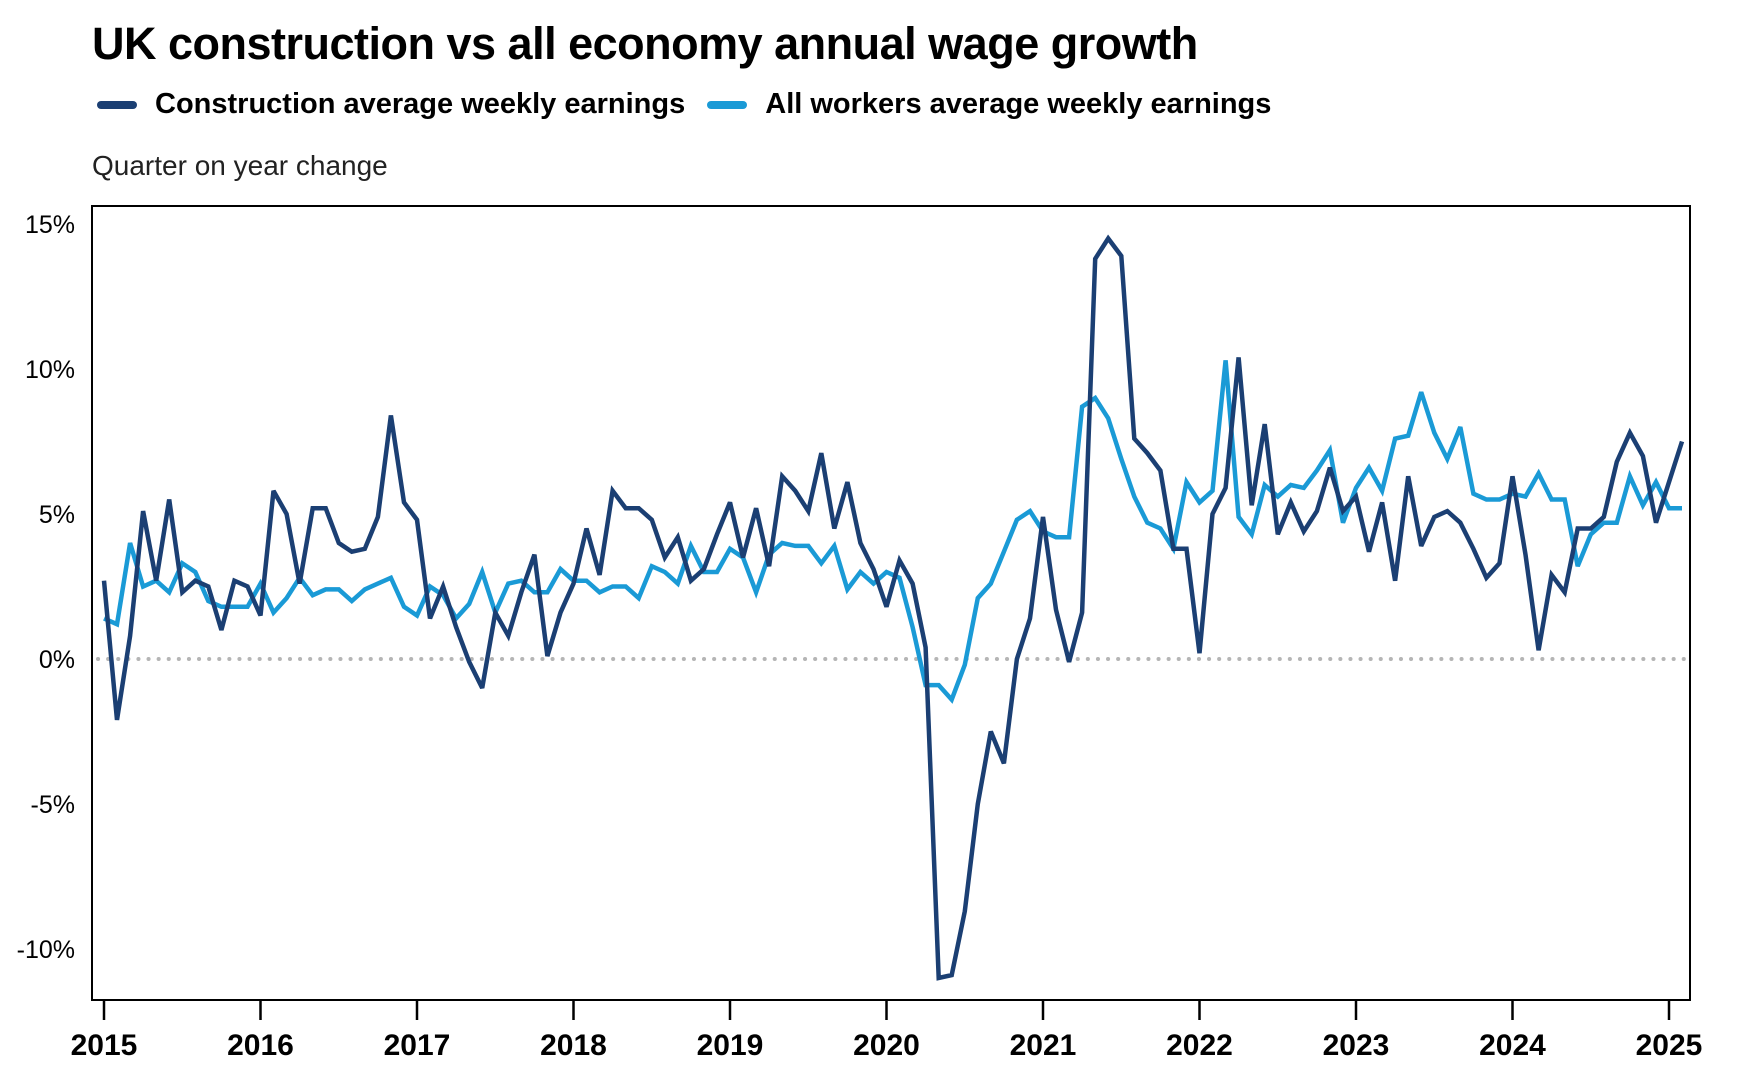  Describe the element at coordinates (104, 1045) in the screenshot. I see `x-tick-label: 2015` at that location.